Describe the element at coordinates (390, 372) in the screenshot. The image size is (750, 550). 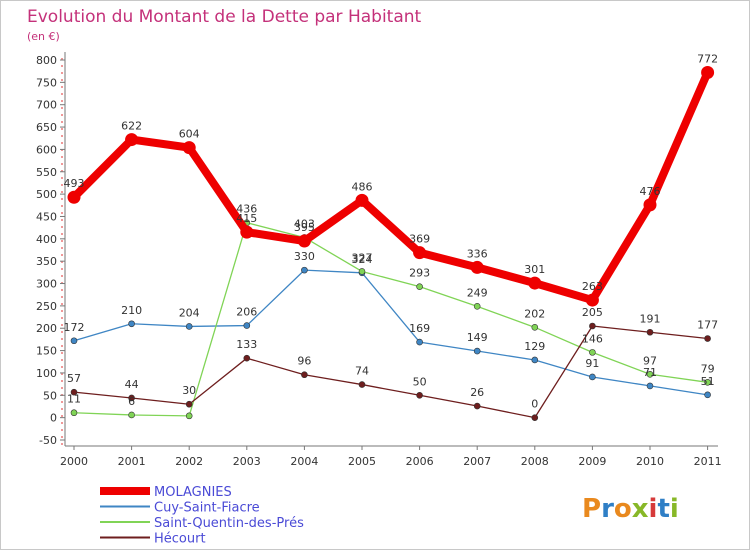
I see `series-line` at that location.